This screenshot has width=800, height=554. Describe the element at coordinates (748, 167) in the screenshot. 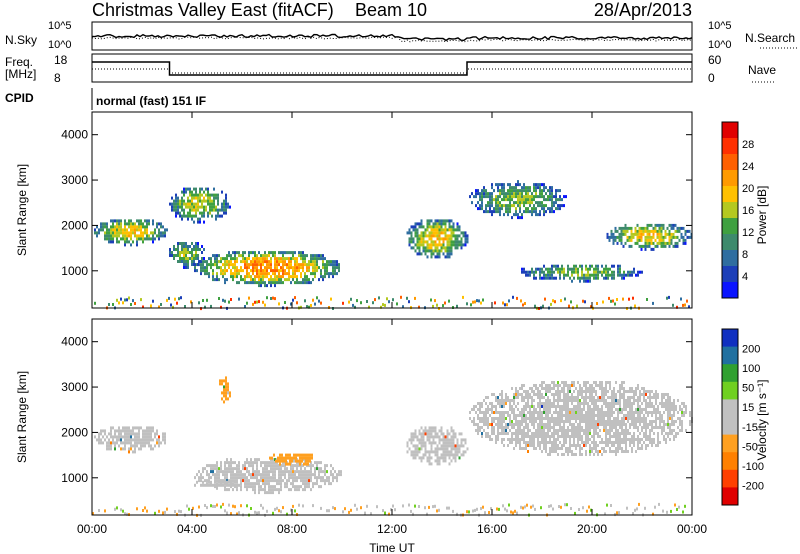

I see `power-colorbar-tick-1: 24` at that location.